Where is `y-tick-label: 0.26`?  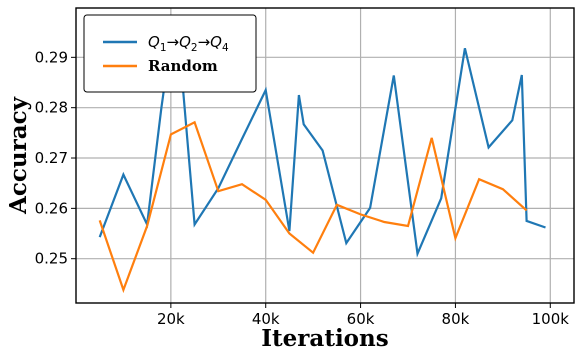 y-tick-label: 0.26 is located at coordinates (51, 208).